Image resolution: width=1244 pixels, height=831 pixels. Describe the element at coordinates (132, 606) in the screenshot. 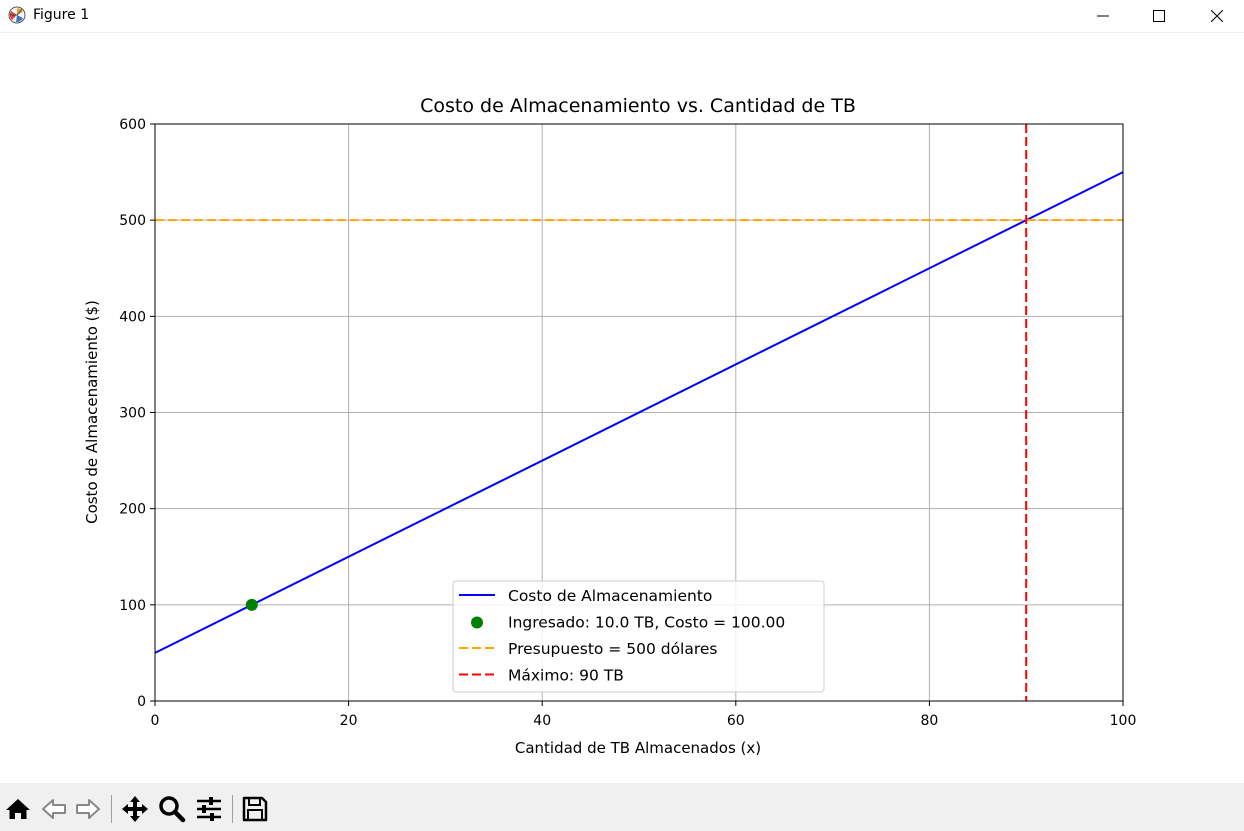

I see `y-tick-label: 100` at that location.